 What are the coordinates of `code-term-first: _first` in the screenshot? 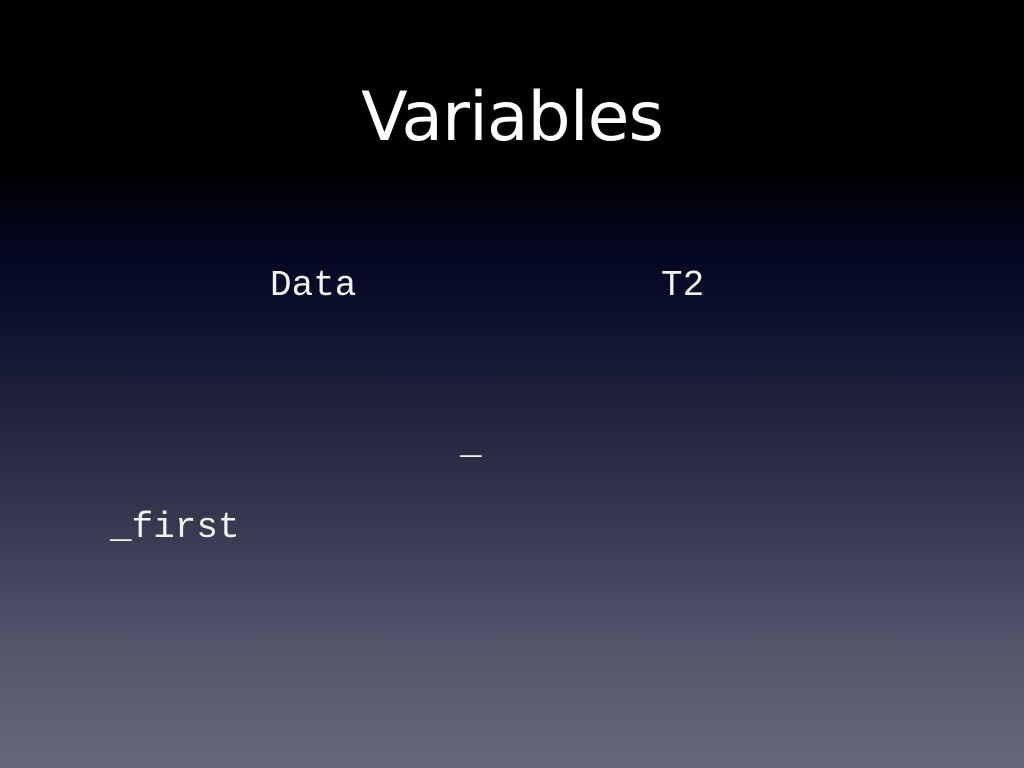 It's located at (175, 527).